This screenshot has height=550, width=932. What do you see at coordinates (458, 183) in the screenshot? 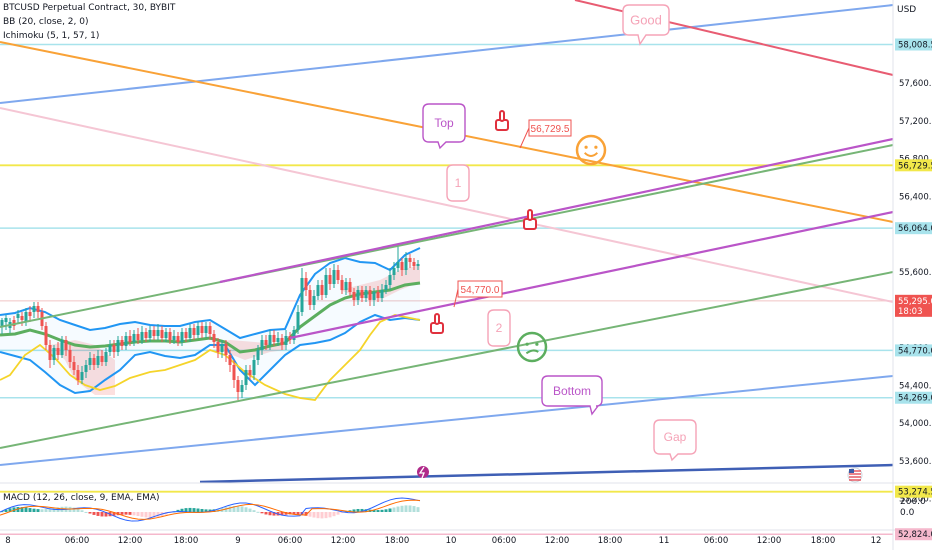
I see `annotation-1-text: 1` at bounding box center [458, 183].